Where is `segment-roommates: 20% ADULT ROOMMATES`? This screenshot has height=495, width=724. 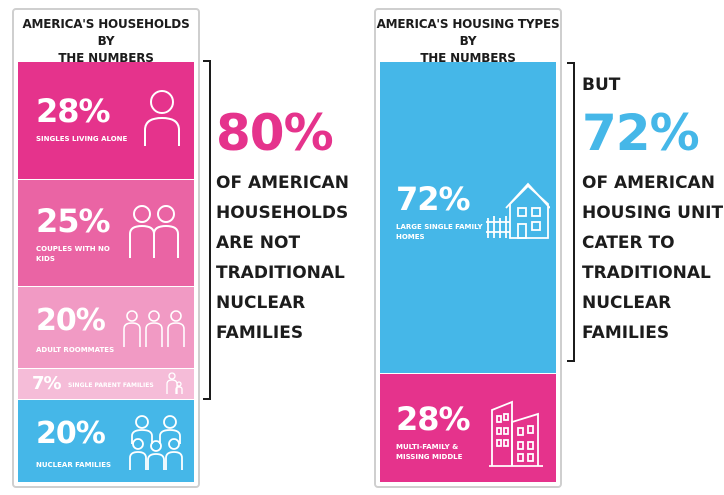
segment-roommates: 20% ADULT ROOMMATES is located at coordinates (106, 327).